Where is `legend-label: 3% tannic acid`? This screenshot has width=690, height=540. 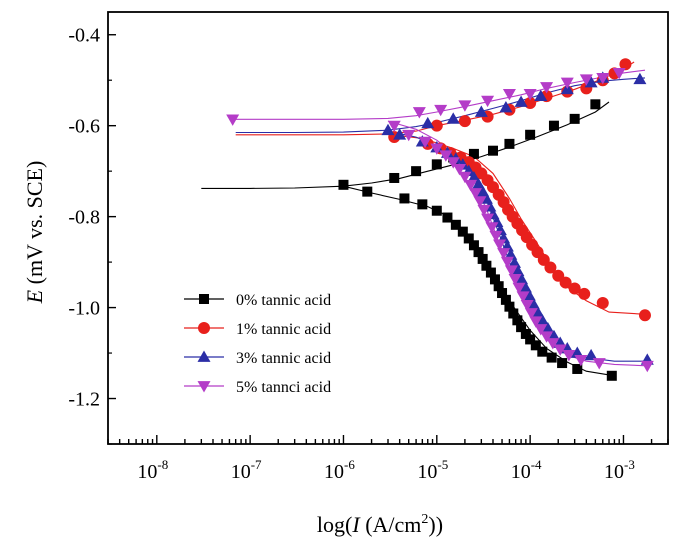 legend-label: 3% tannic acid is located at coordinates (283, 358).